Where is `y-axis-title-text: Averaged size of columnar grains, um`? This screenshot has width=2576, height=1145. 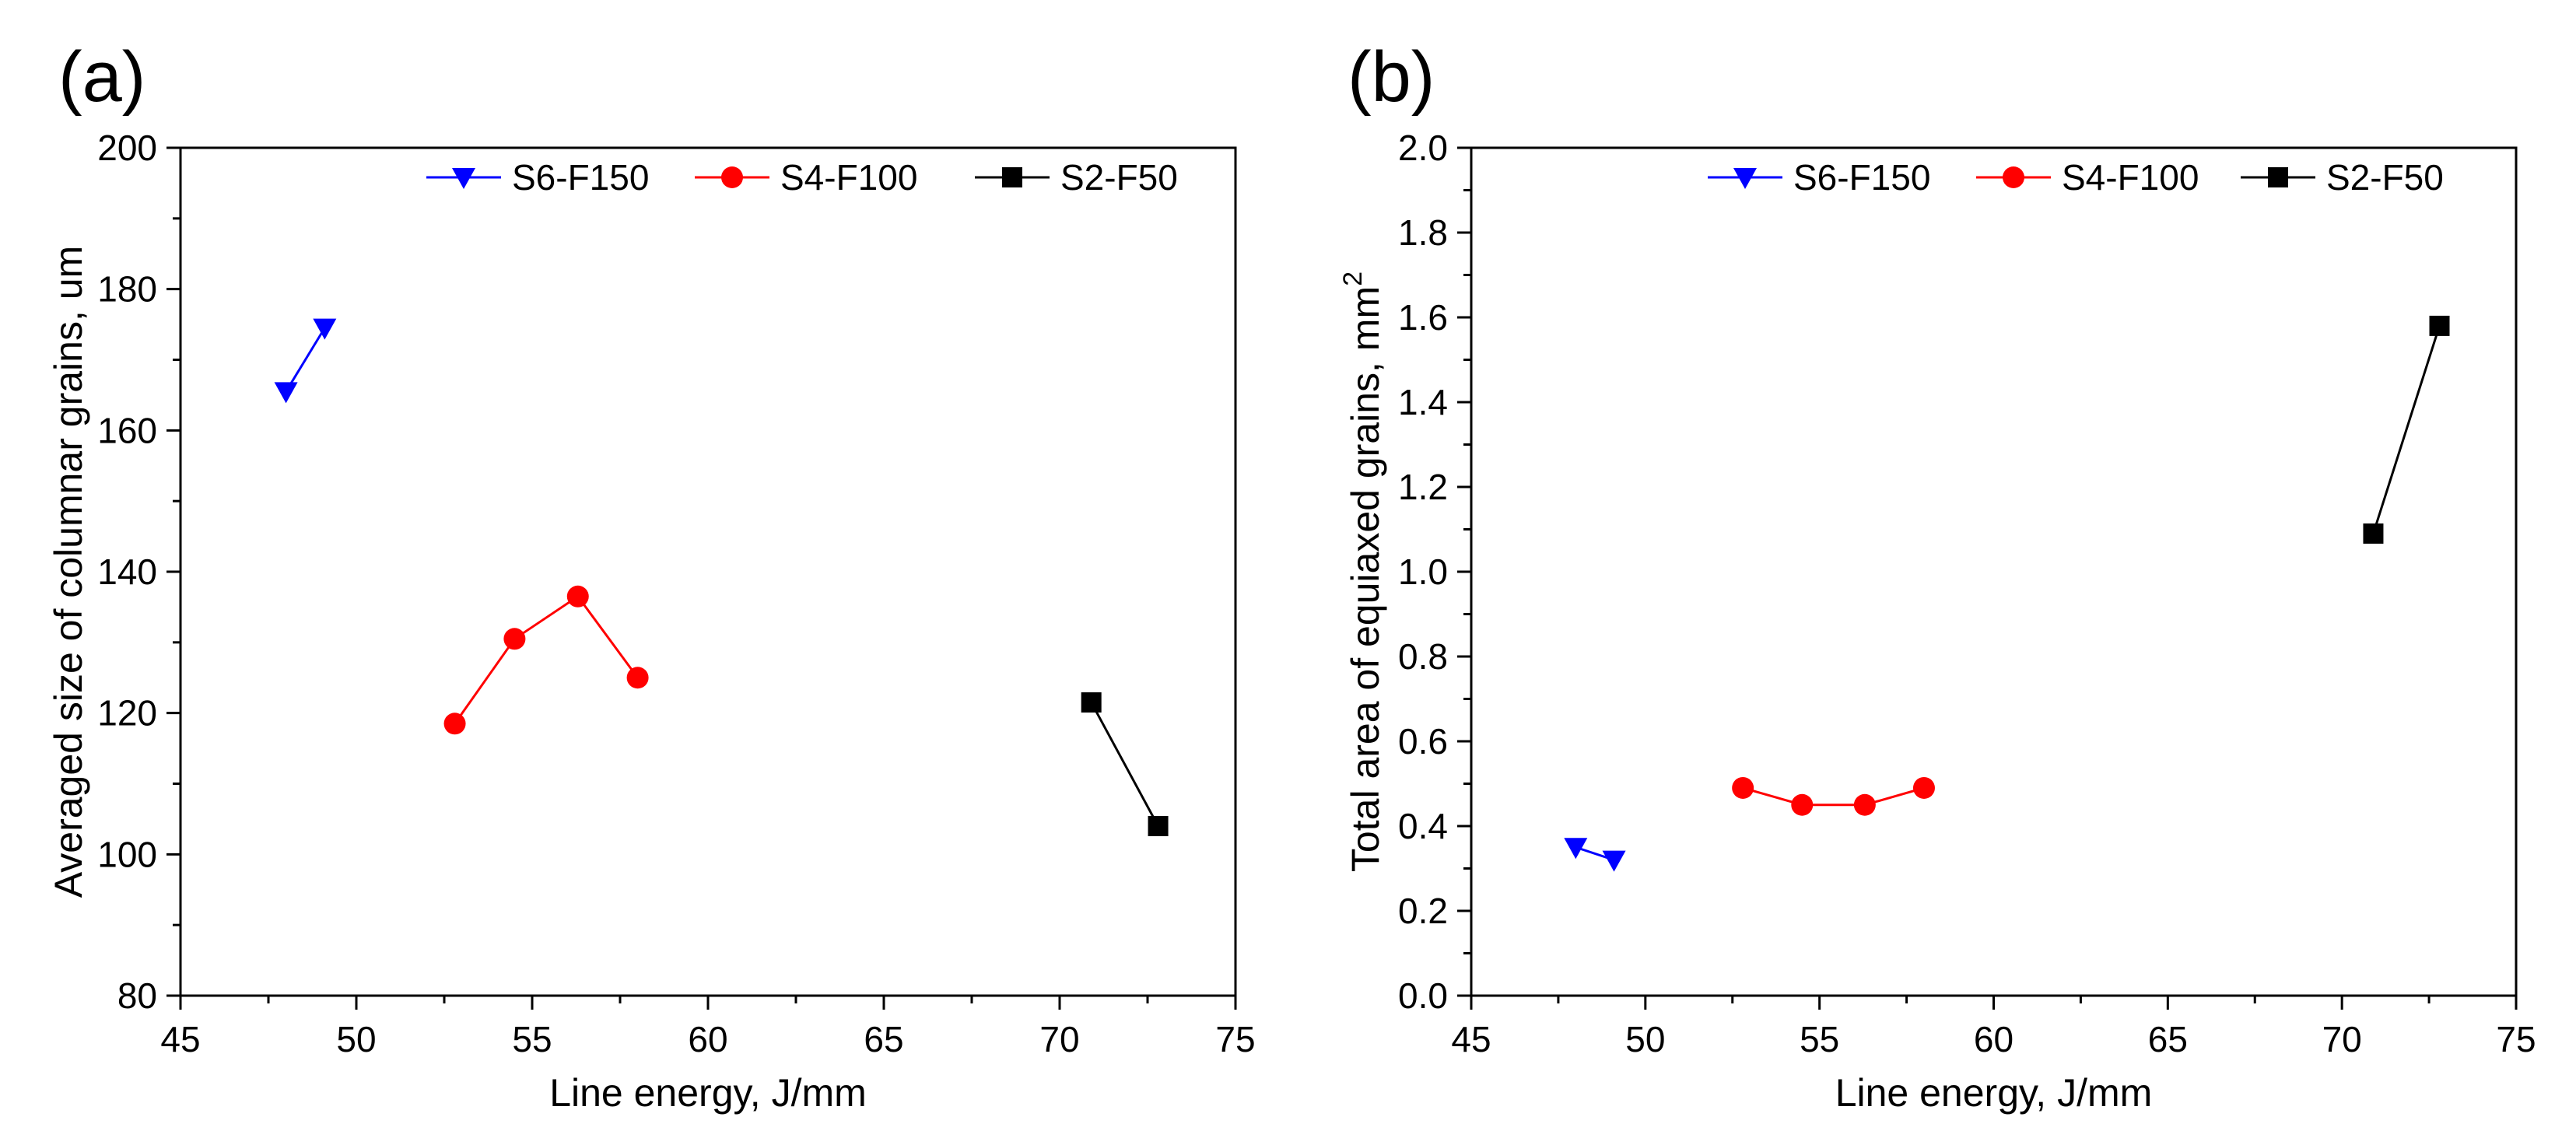
y-axis-title-text: Averaged size of columnar grains, um is located at coordinates (68, 572).